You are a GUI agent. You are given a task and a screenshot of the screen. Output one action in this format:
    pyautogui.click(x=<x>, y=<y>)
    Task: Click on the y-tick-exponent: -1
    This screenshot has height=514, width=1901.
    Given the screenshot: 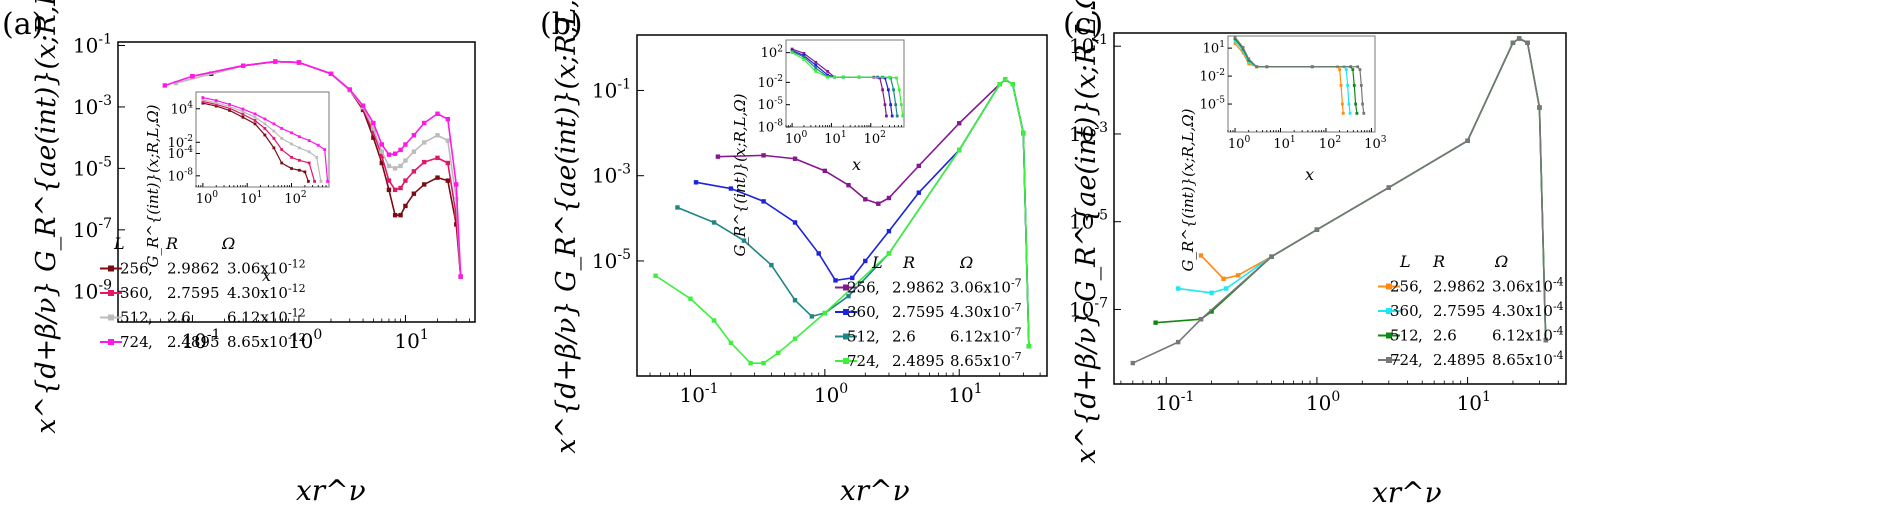 What is the action you would take?
    pyautogui.click(x=624, y=84)
    